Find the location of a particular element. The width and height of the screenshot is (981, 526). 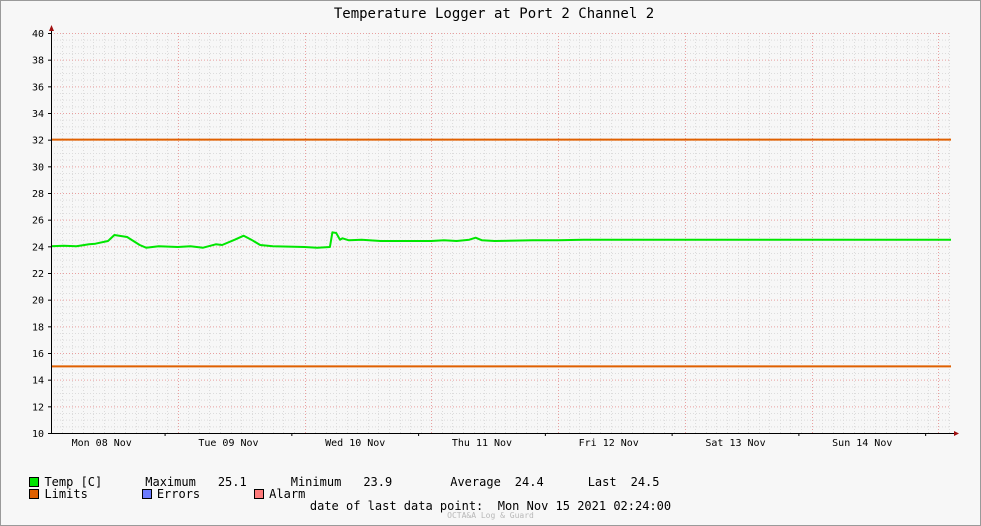

series-line-temp is located at coordinates (500, 240).